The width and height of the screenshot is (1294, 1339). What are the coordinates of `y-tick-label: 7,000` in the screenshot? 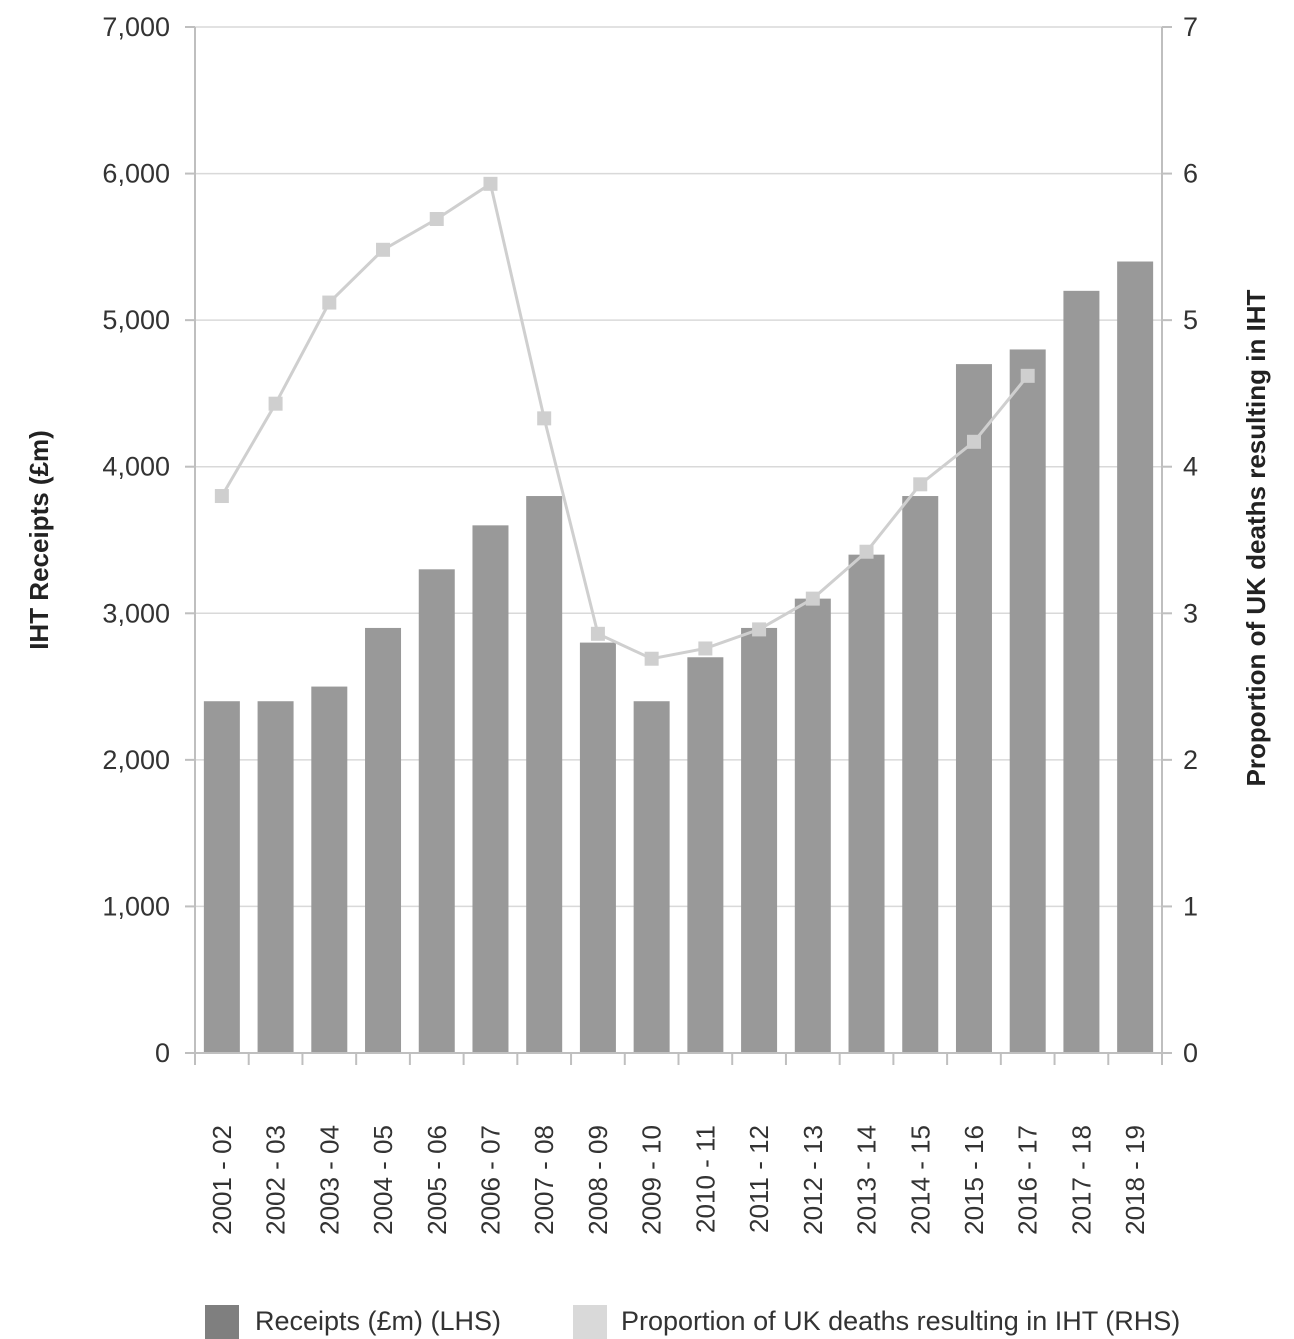 It's located at (136, 27).